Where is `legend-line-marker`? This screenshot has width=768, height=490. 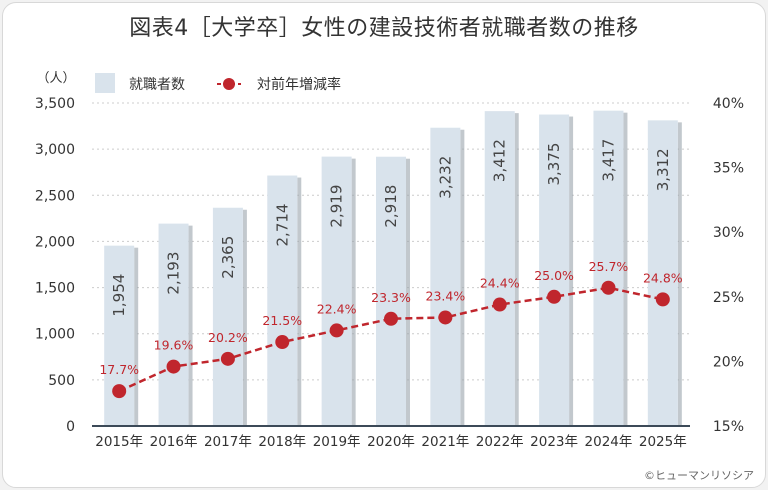 legend-line-marker is located at coordinates (229, 84).